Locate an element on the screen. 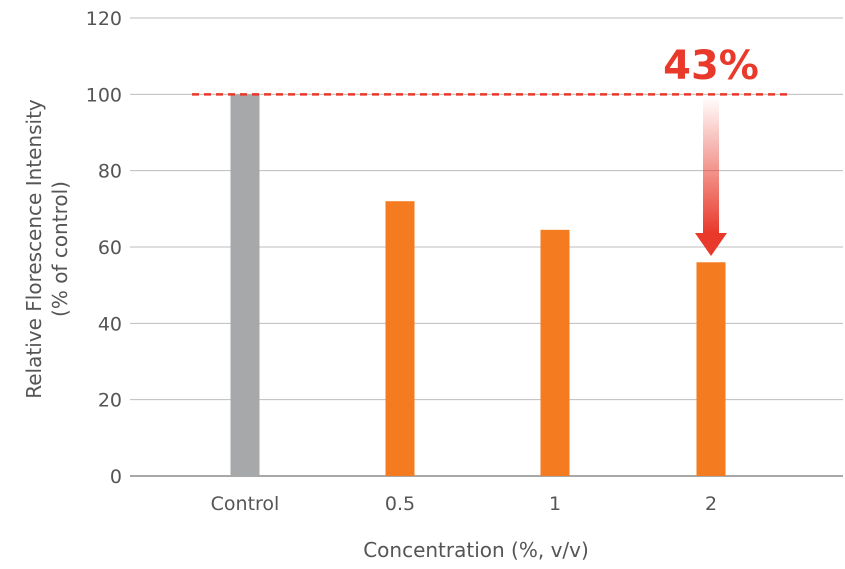 The height and width of the screenshot is (569, 845). x-tick-label: 2 is located at coordinates (711, 504).